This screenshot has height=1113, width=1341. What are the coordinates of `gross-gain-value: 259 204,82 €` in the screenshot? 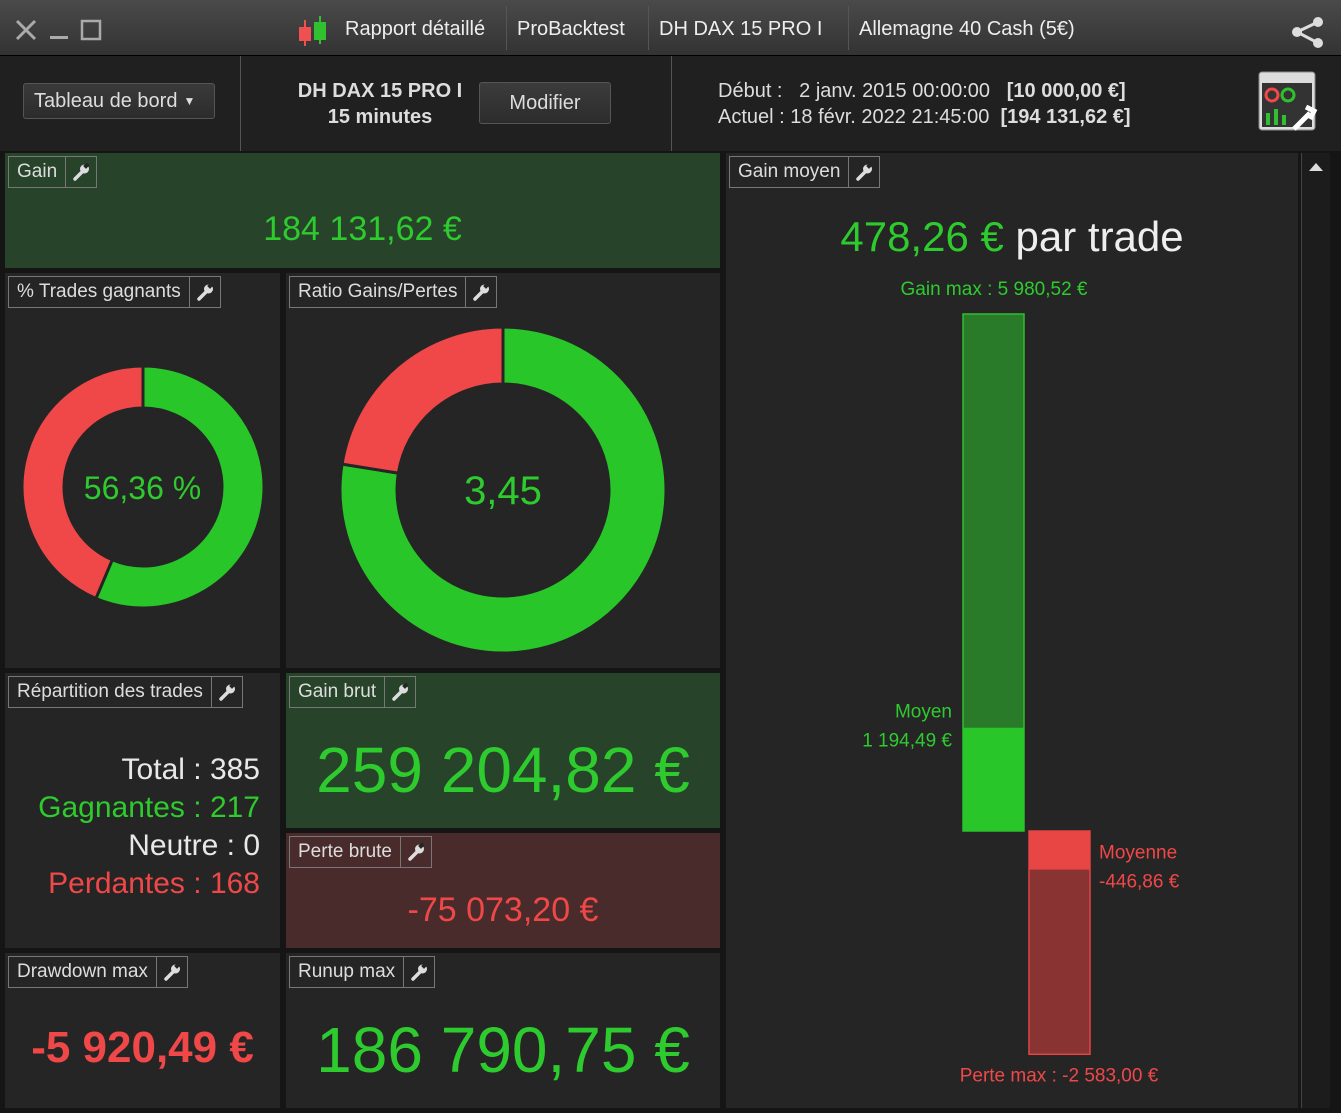 It's located at (503, 770).